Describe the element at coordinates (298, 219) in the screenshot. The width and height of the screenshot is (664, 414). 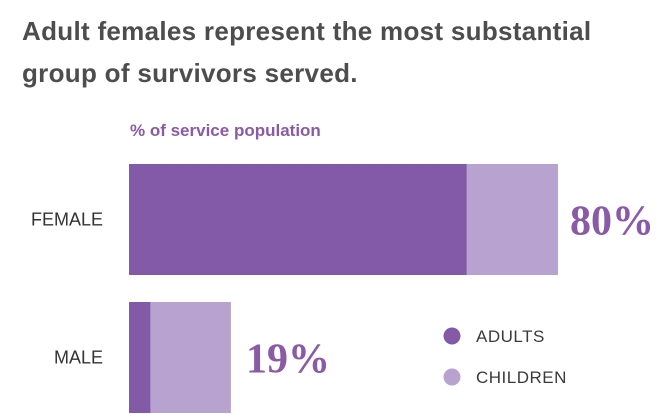
I see `bar-female-adults` at that location.